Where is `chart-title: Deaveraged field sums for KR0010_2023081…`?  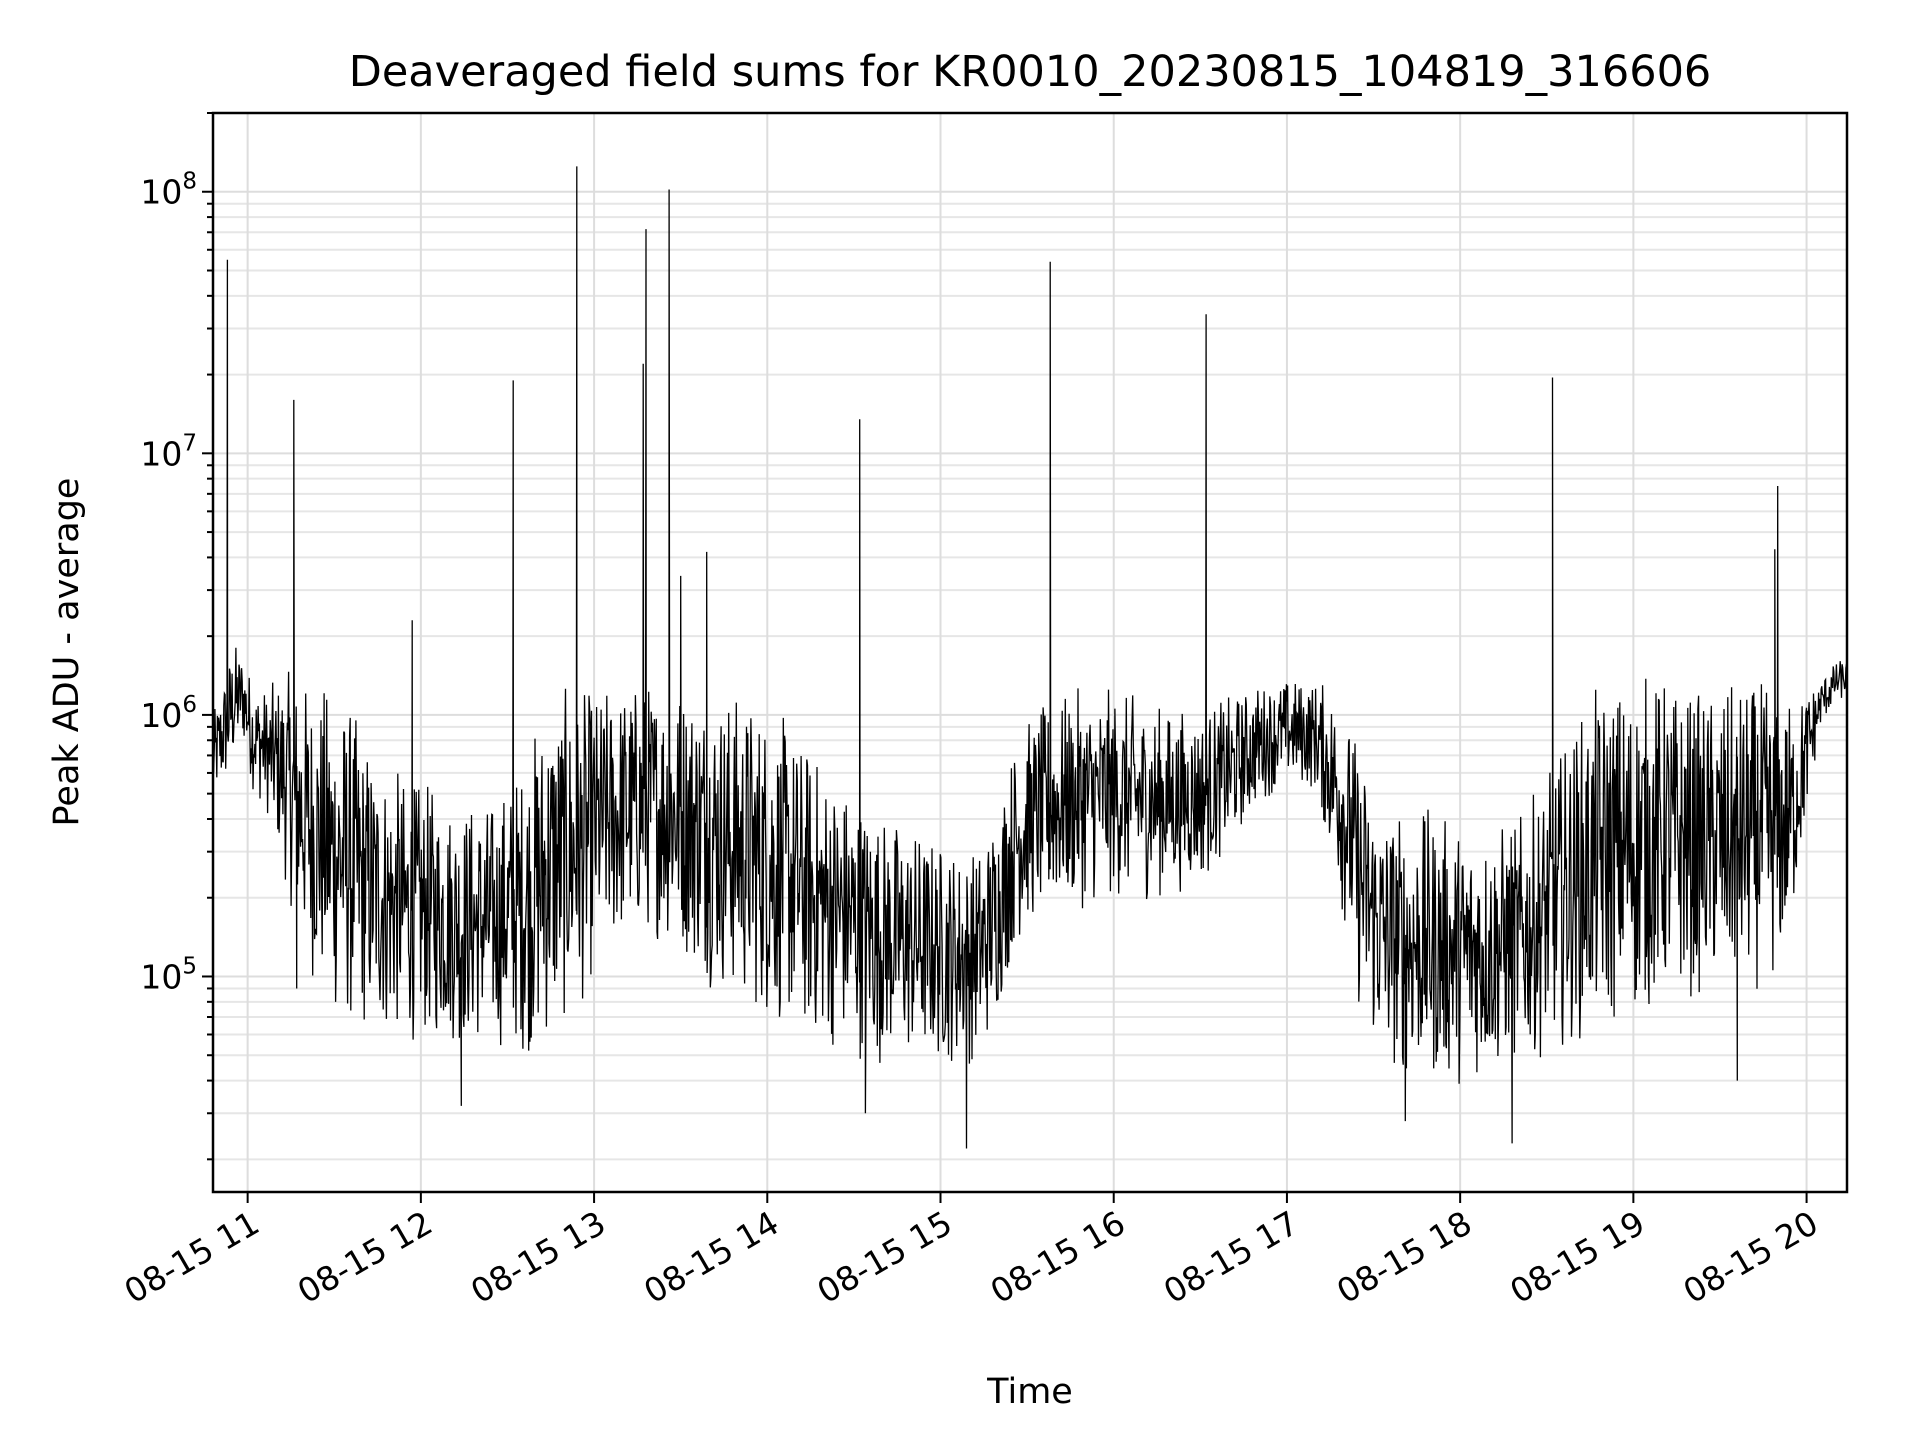
chart-title: Deaveraged field sums for KR0010_2023081… is located at coordinates (1030, 72).